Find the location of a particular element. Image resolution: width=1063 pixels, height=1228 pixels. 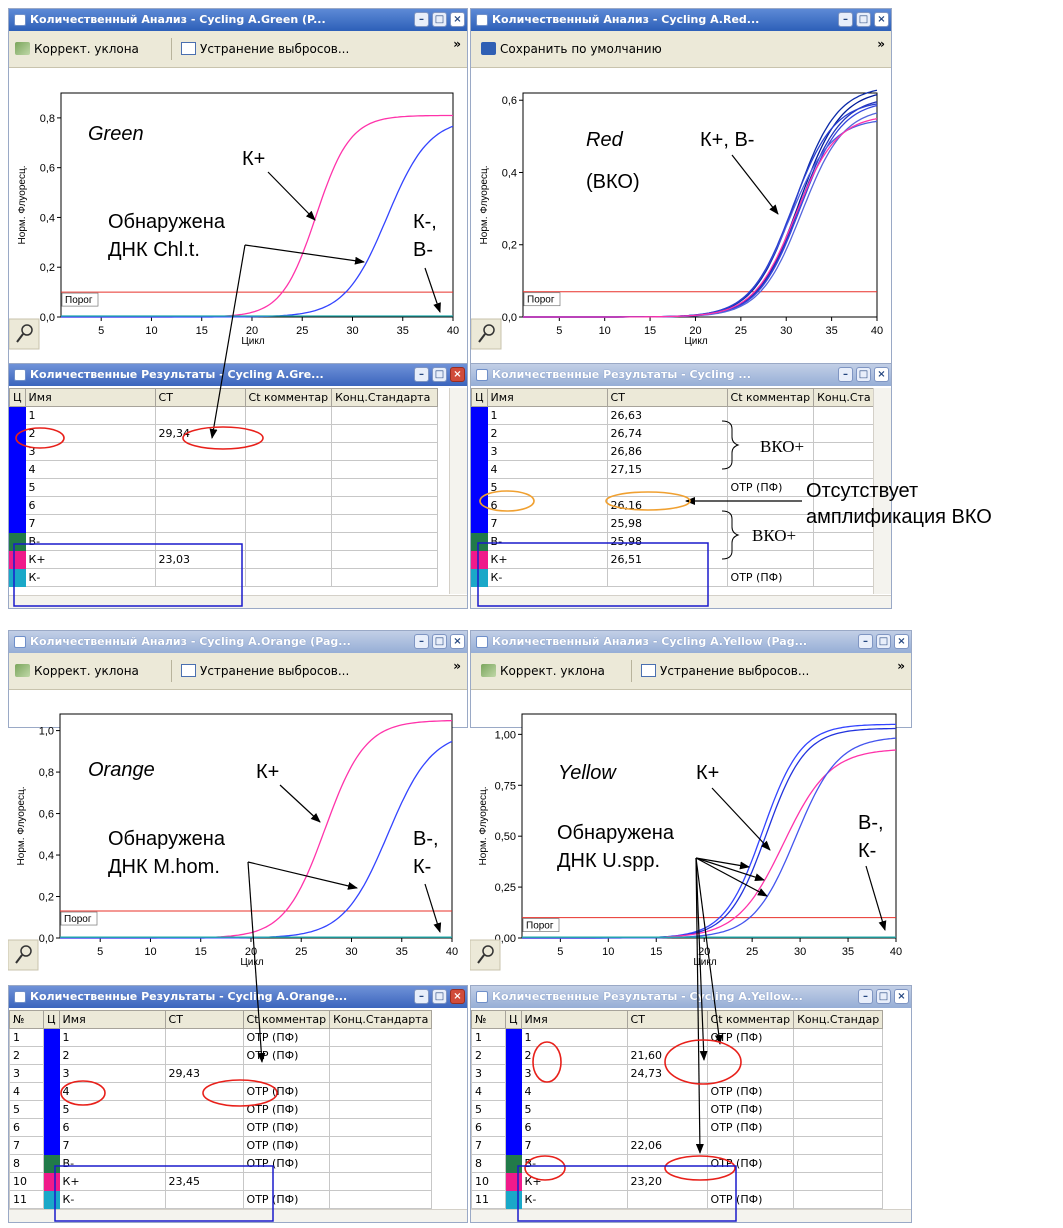

table-row: 7 is located at coordinates (224, 523).